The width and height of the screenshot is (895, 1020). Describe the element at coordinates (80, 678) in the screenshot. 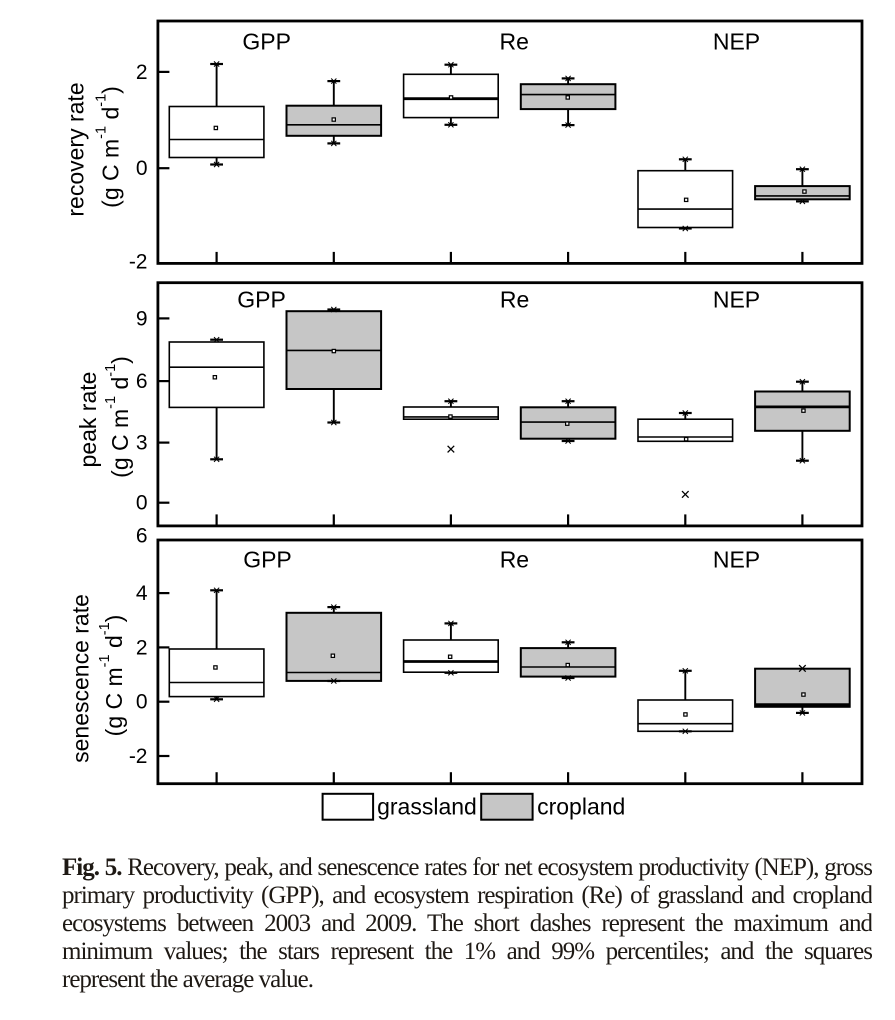

I see `svg-text: senescence rate` at that location.